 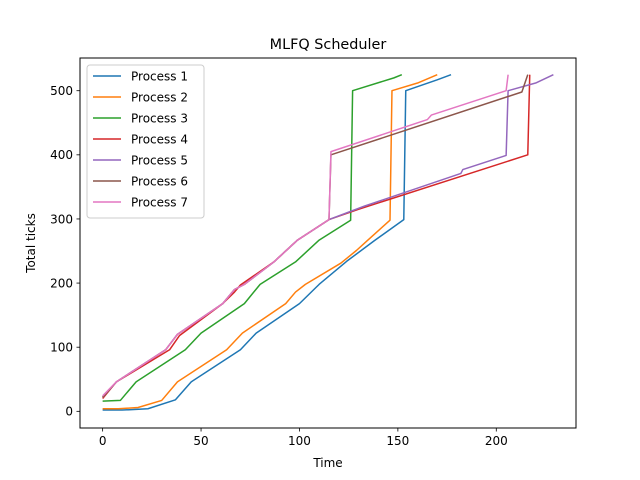 What do you see at coordinates (299, 441) in the screenshot?
I see `x-tick-label: 100` at bounding box center [299, 441].